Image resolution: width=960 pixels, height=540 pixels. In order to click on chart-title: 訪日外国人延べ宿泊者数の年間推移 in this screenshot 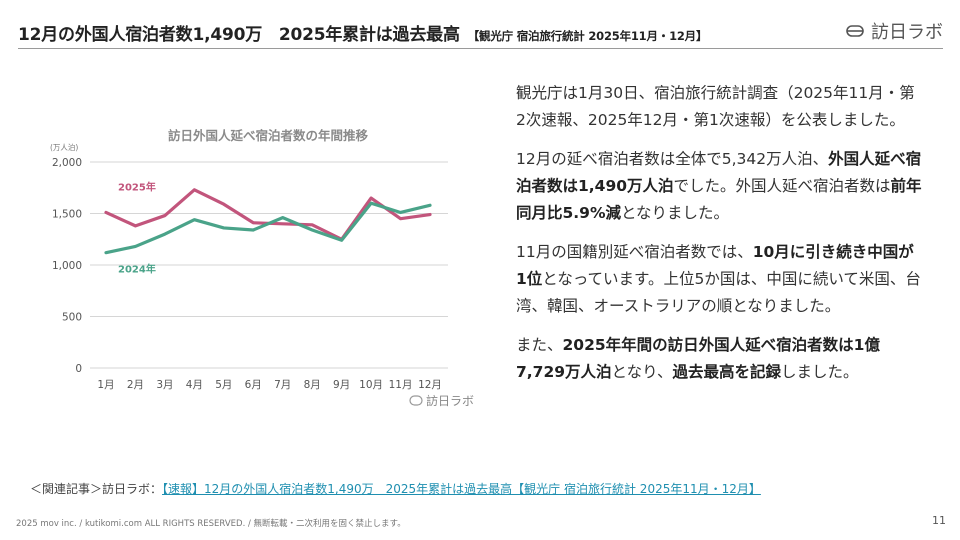, I will do `click(268, 135)`.